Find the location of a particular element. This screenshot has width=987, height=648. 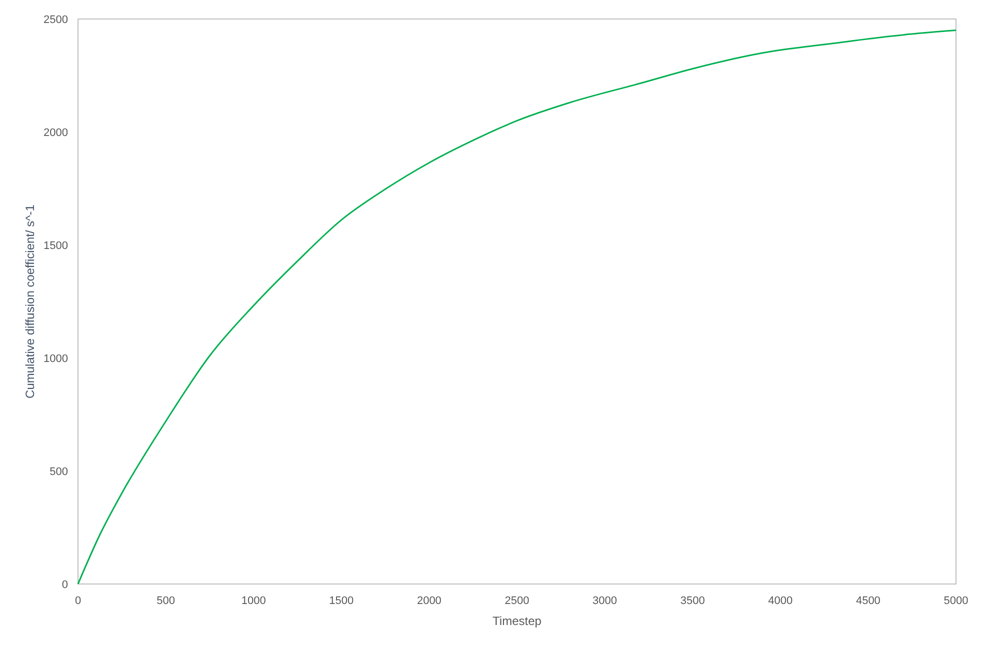

y-tick-label: 0 is located at coordinates (65, 584).